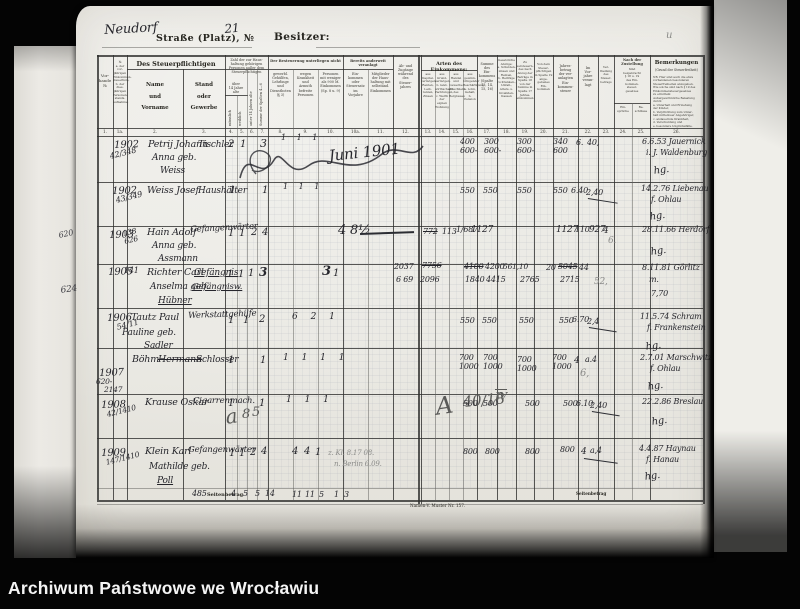 Image resolution: width=800 pixels, height=609 pixels. I want to click on column-header-female: weiblich, so click(240, 118).